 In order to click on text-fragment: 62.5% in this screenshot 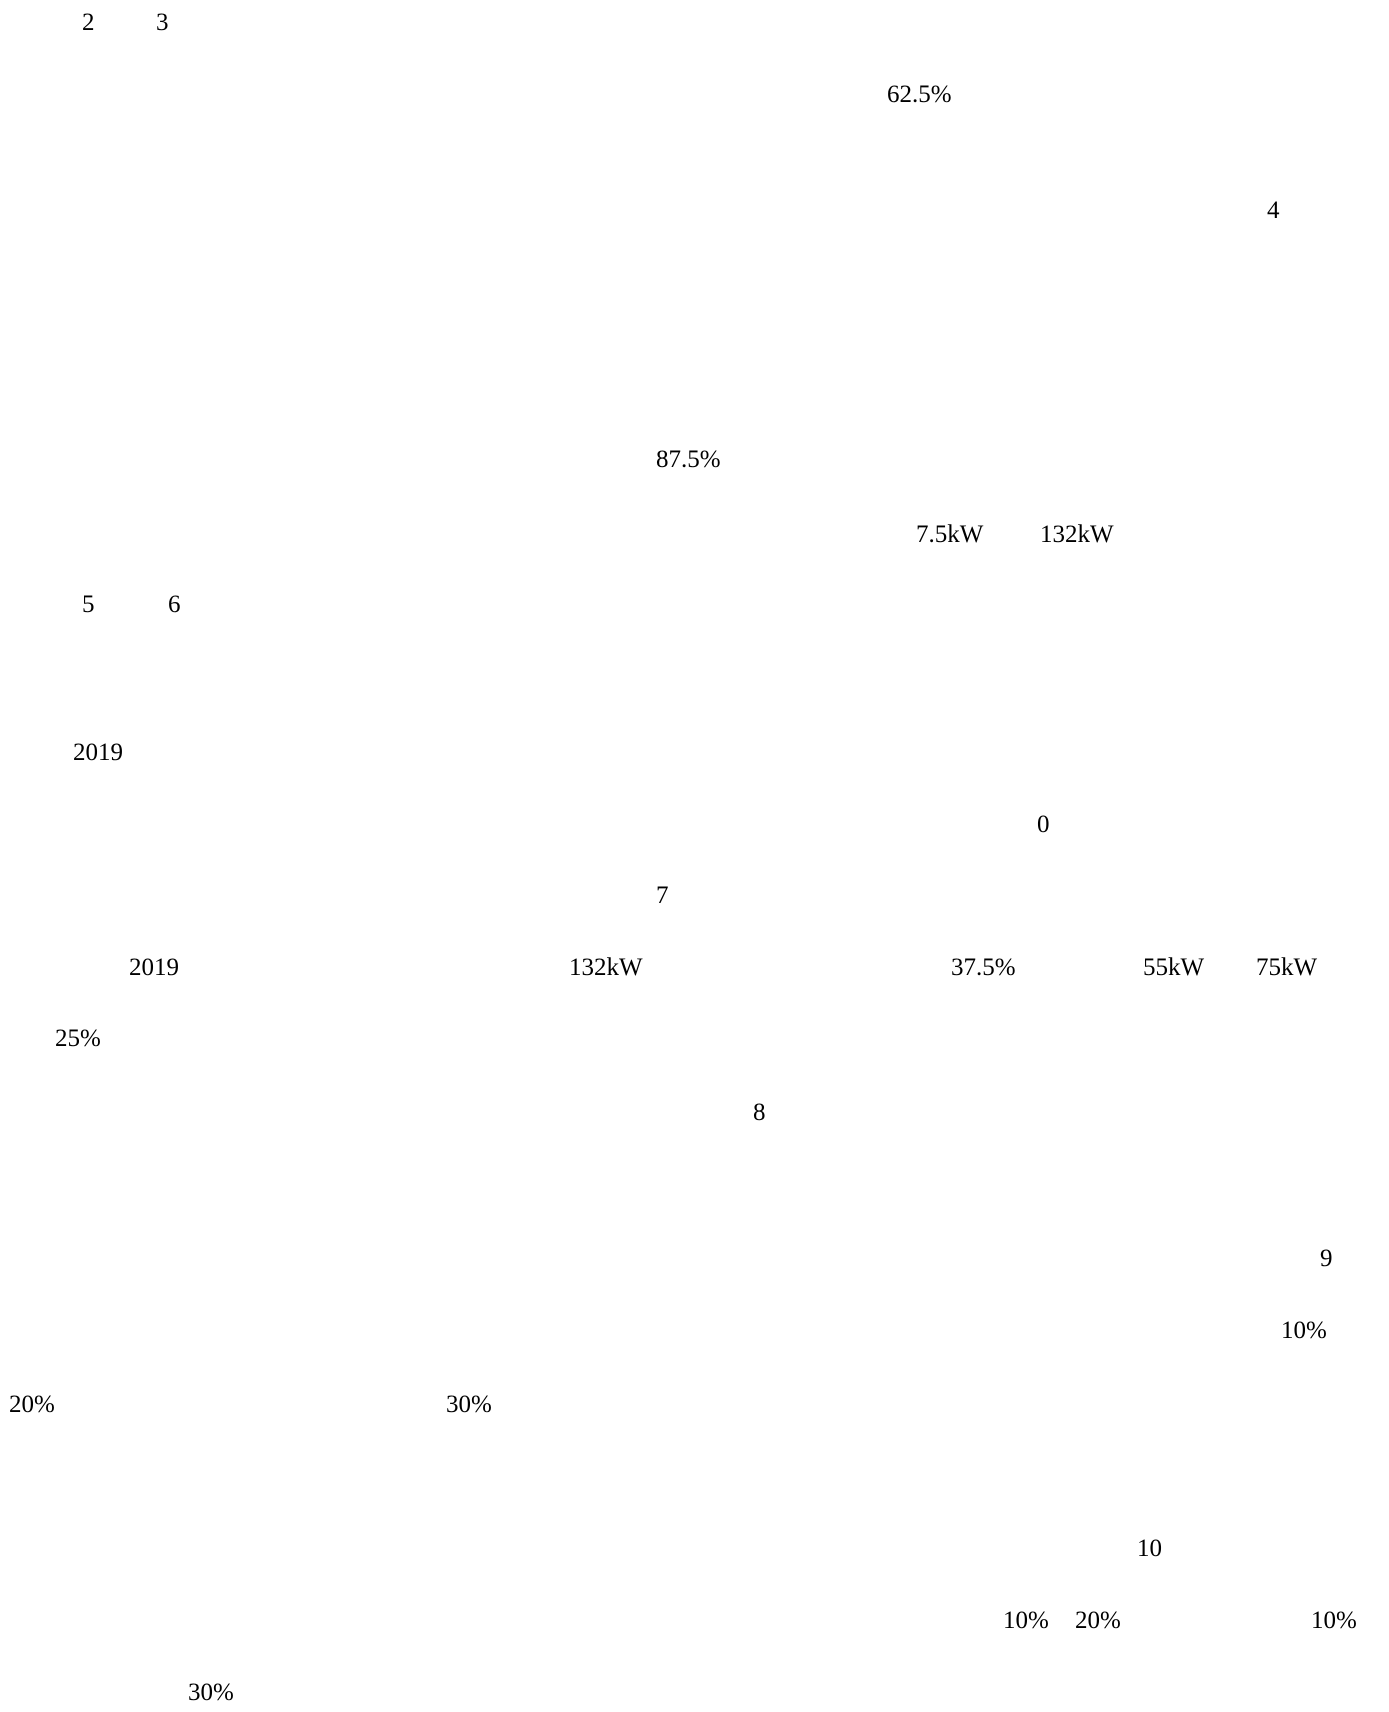, I will do `click(919, 94)`.